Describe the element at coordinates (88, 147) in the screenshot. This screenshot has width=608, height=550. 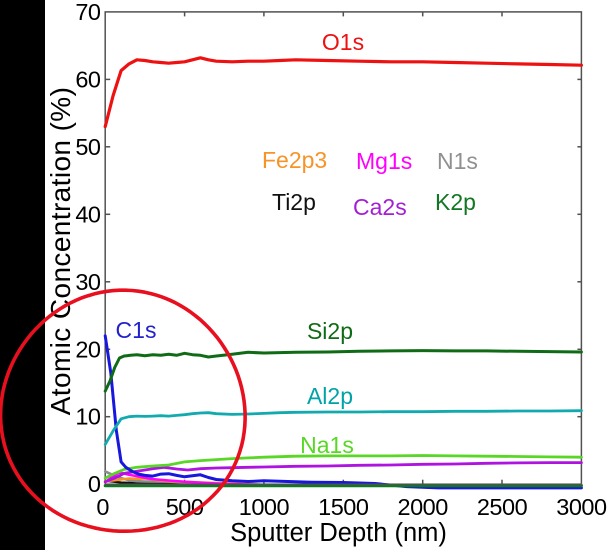
I see `svg-text: 50` at that location.